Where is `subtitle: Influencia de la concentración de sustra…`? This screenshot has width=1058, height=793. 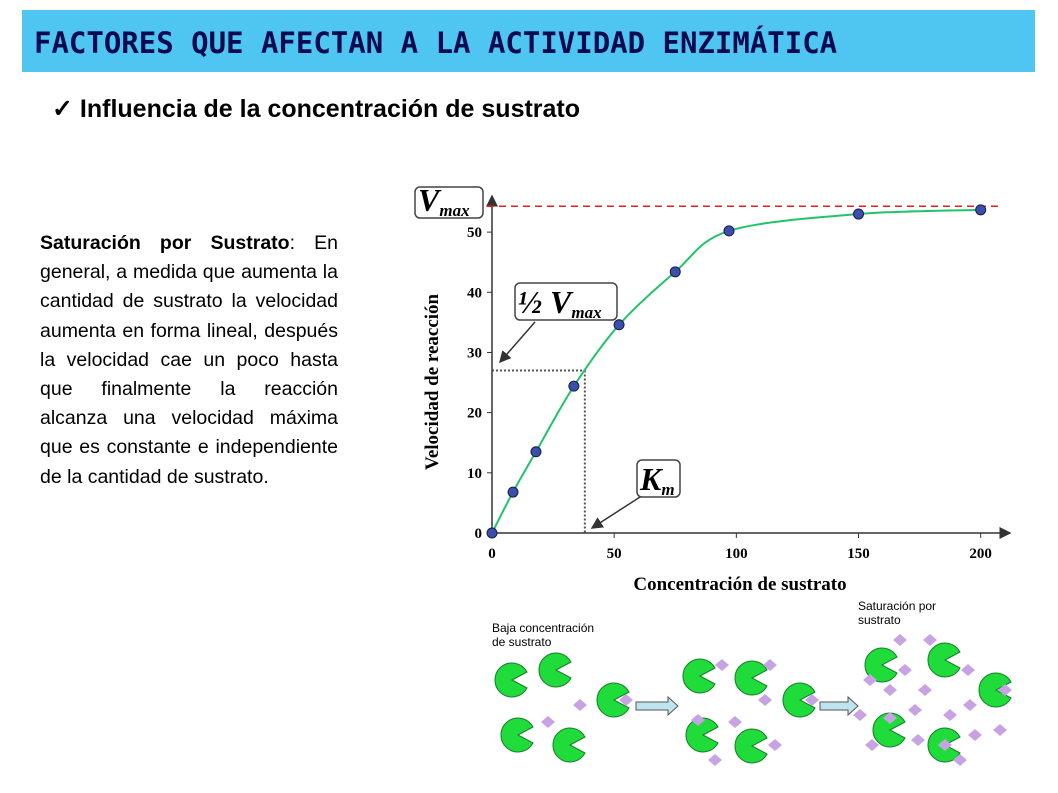 subtitle: Influencia de la concentración de sustra… is located at coordinates (330, 109).